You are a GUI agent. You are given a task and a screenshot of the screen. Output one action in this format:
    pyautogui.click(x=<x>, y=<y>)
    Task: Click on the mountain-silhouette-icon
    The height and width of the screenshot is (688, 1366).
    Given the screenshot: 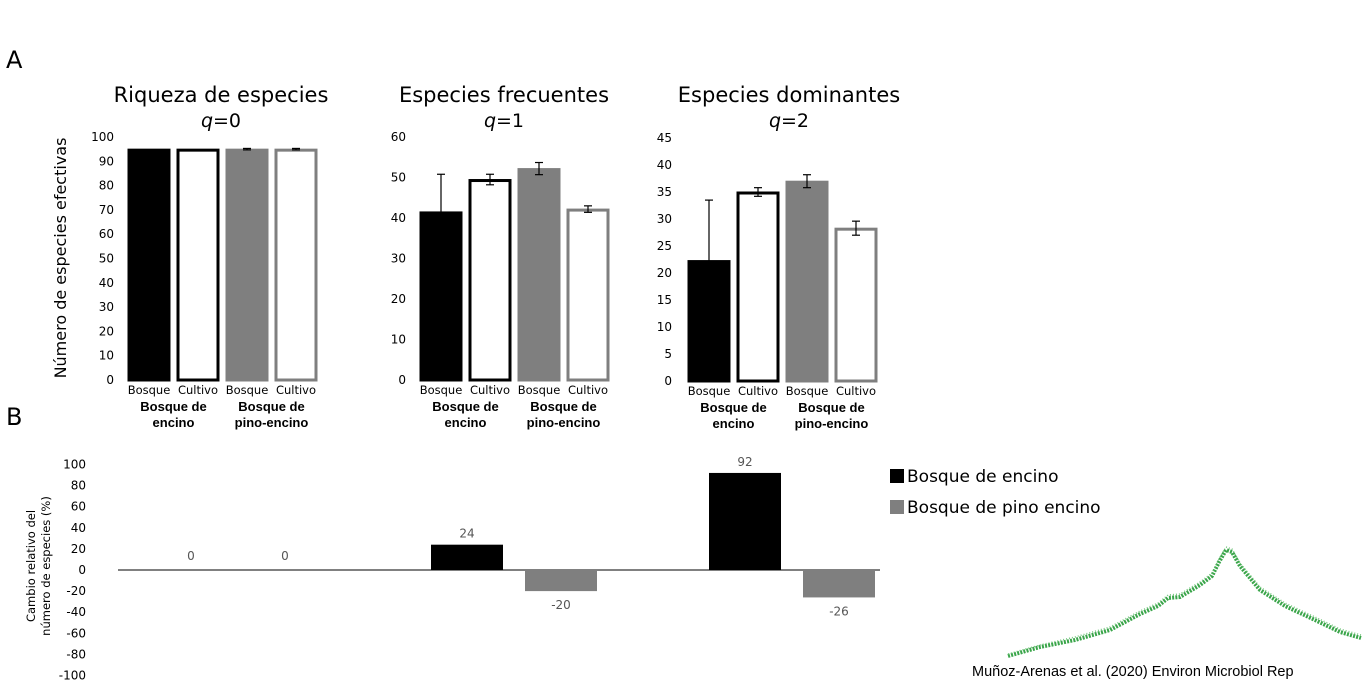 What is the action you would take?
    pyautogui.click(x=1184, y=603)
    